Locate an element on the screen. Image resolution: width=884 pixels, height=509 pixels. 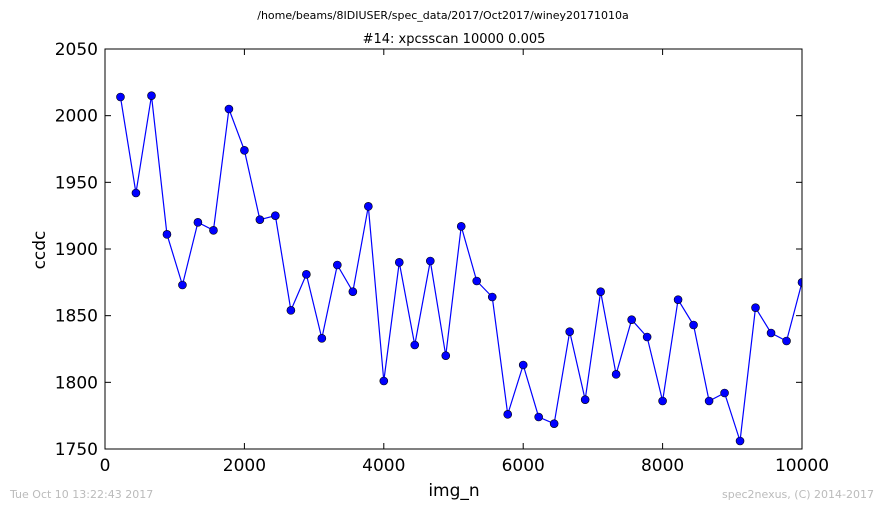
x-tick-label: 0 is located at coordinates (105, 466).